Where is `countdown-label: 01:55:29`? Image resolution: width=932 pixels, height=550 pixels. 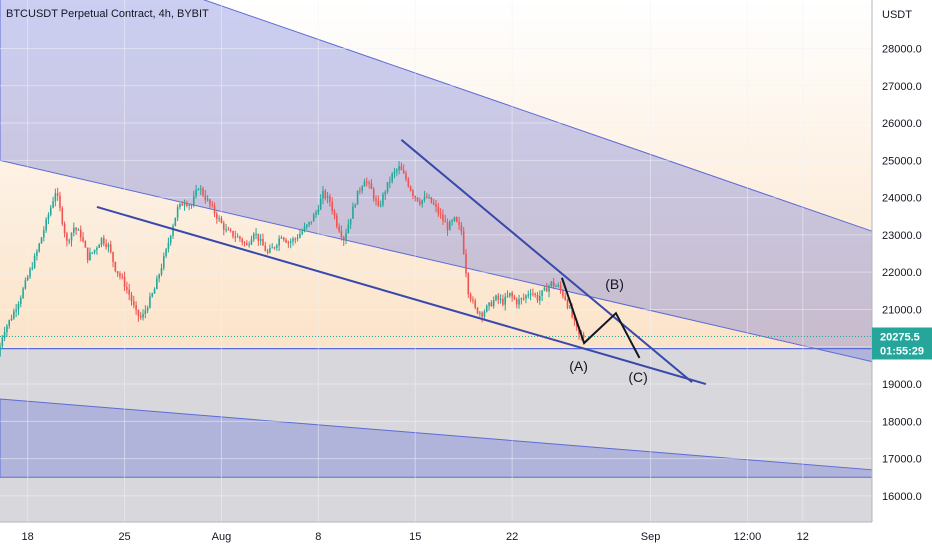 countdown-label: 01:55:29 is located at coordinates (902, 351).